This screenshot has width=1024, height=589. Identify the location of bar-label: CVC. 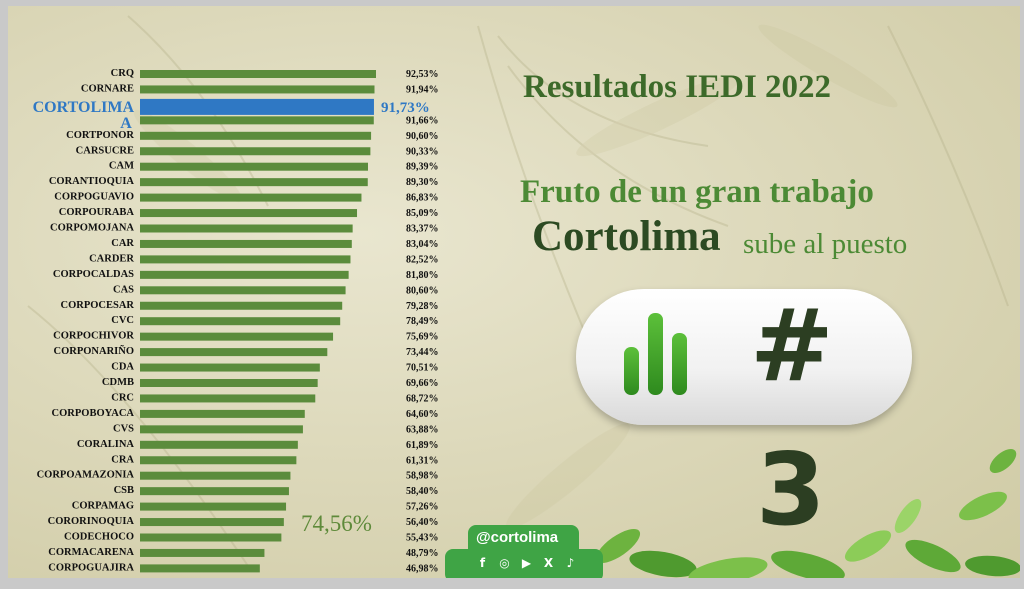
(122, 320).